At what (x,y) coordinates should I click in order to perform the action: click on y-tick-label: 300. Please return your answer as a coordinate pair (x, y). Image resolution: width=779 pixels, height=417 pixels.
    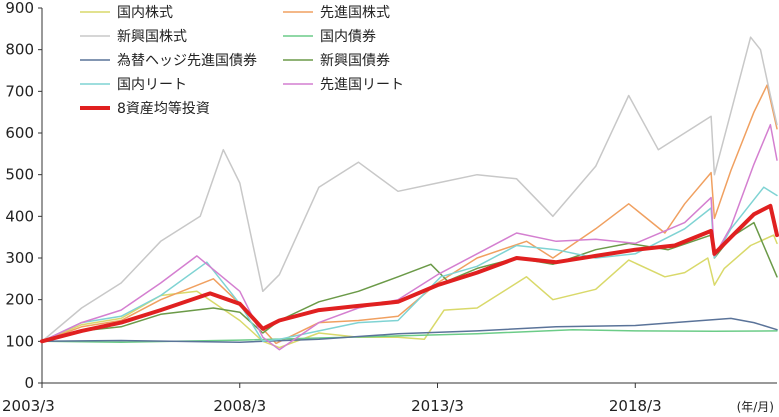
    Looking at the image, I should click on (19, 258).